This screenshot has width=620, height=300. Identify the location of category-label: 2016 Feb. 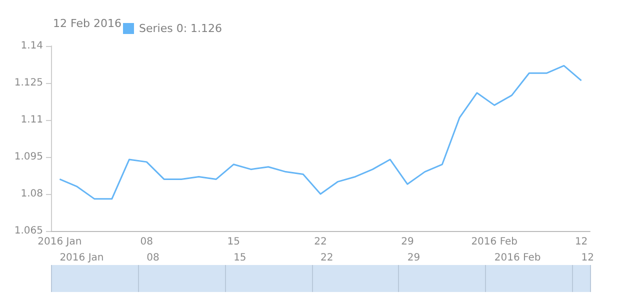
(517, 258).